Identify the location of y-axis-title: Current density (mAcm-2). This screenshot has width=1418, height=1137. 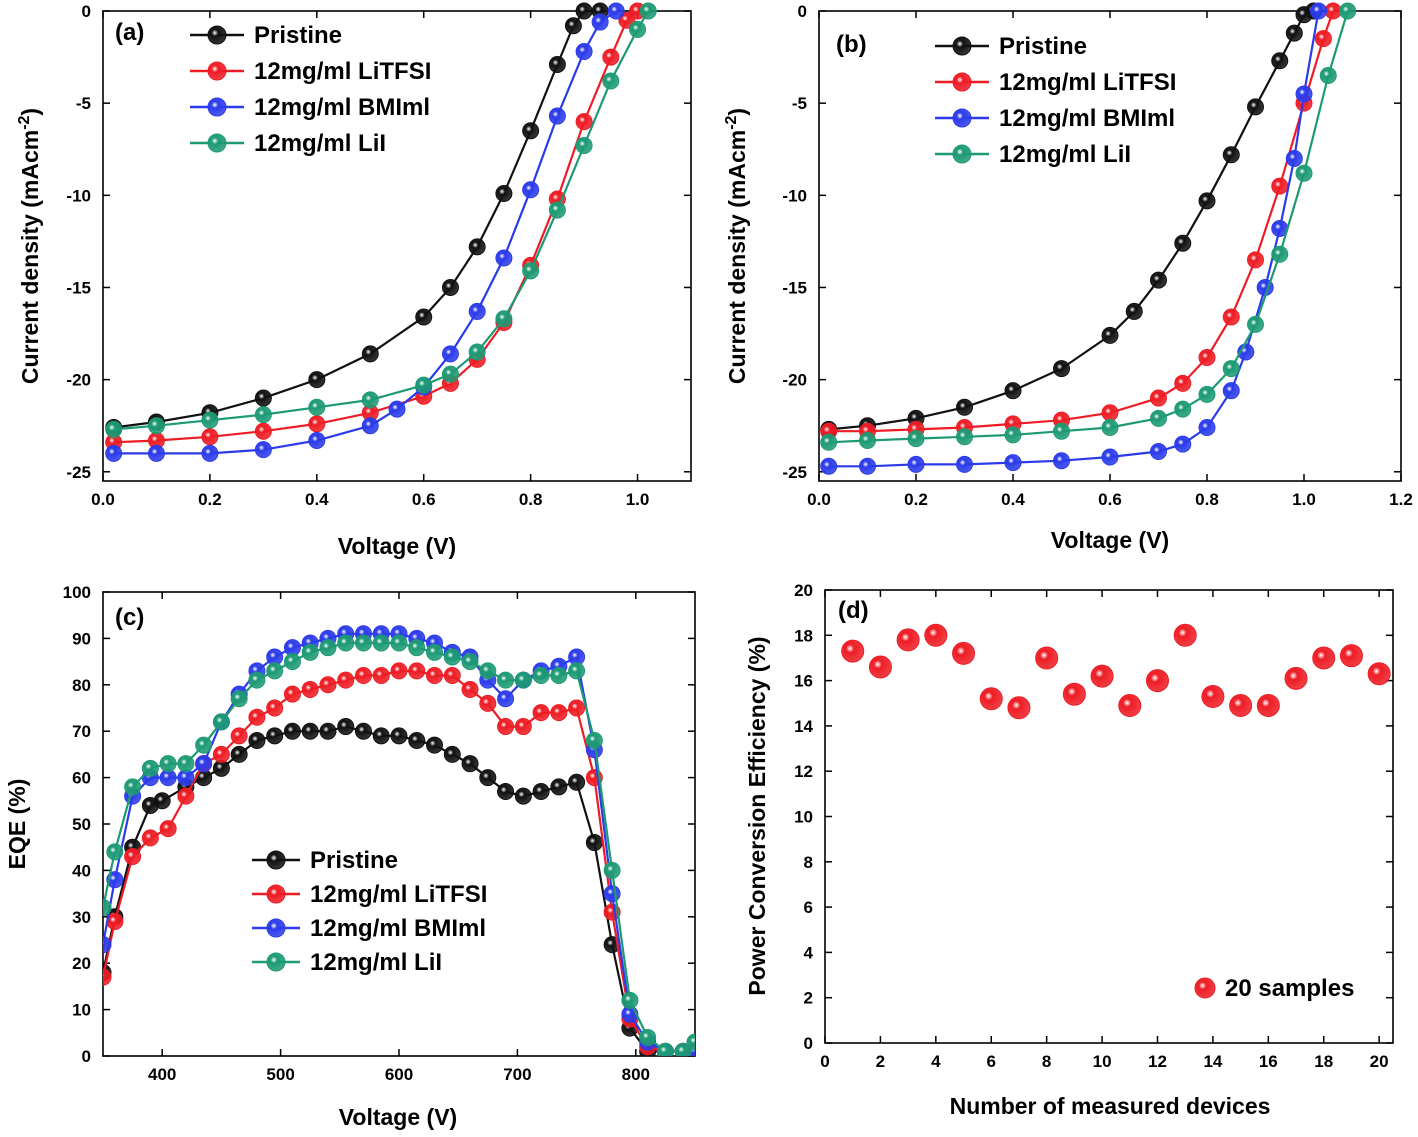
(29, 246).